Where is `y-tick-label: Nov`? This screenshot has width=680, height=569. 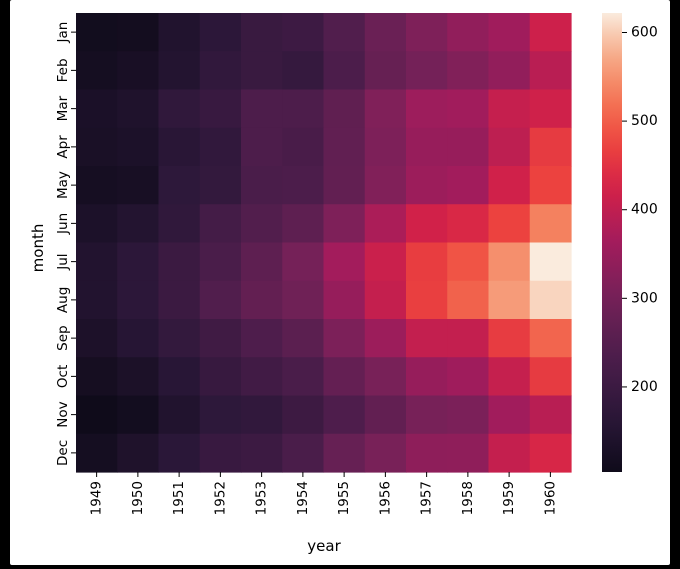
y-tick-label: Nov is located at coordinates (63, 414).